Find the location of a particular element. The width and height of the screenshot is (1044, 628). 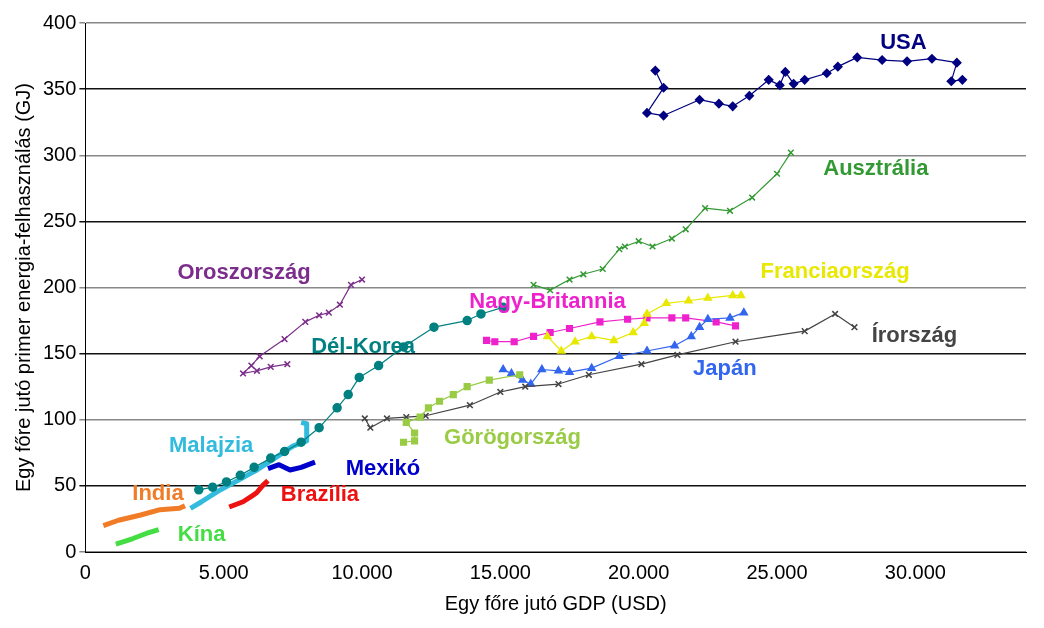

y-tick-label: 250 is located at coordinates (59, 219).